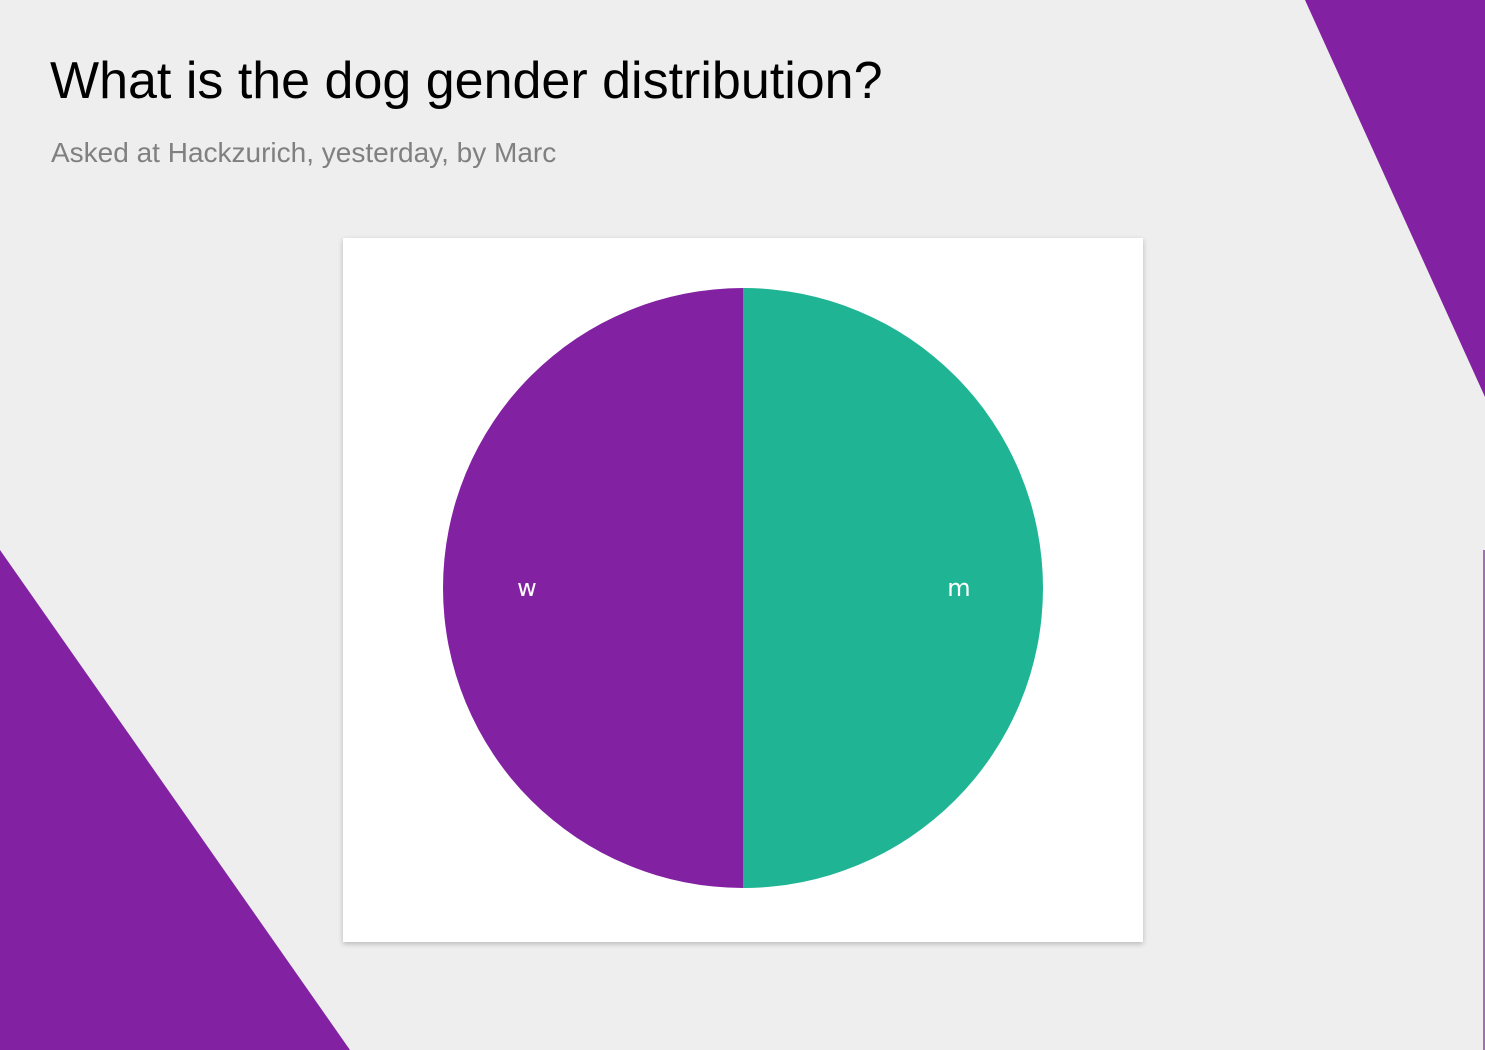 The width and height of the screenshot is (1485, 1050). What do you see at coordinates (175, 800) in the screenshot?
I see `bottom-left-triangle` at bounding box center [175, 800].